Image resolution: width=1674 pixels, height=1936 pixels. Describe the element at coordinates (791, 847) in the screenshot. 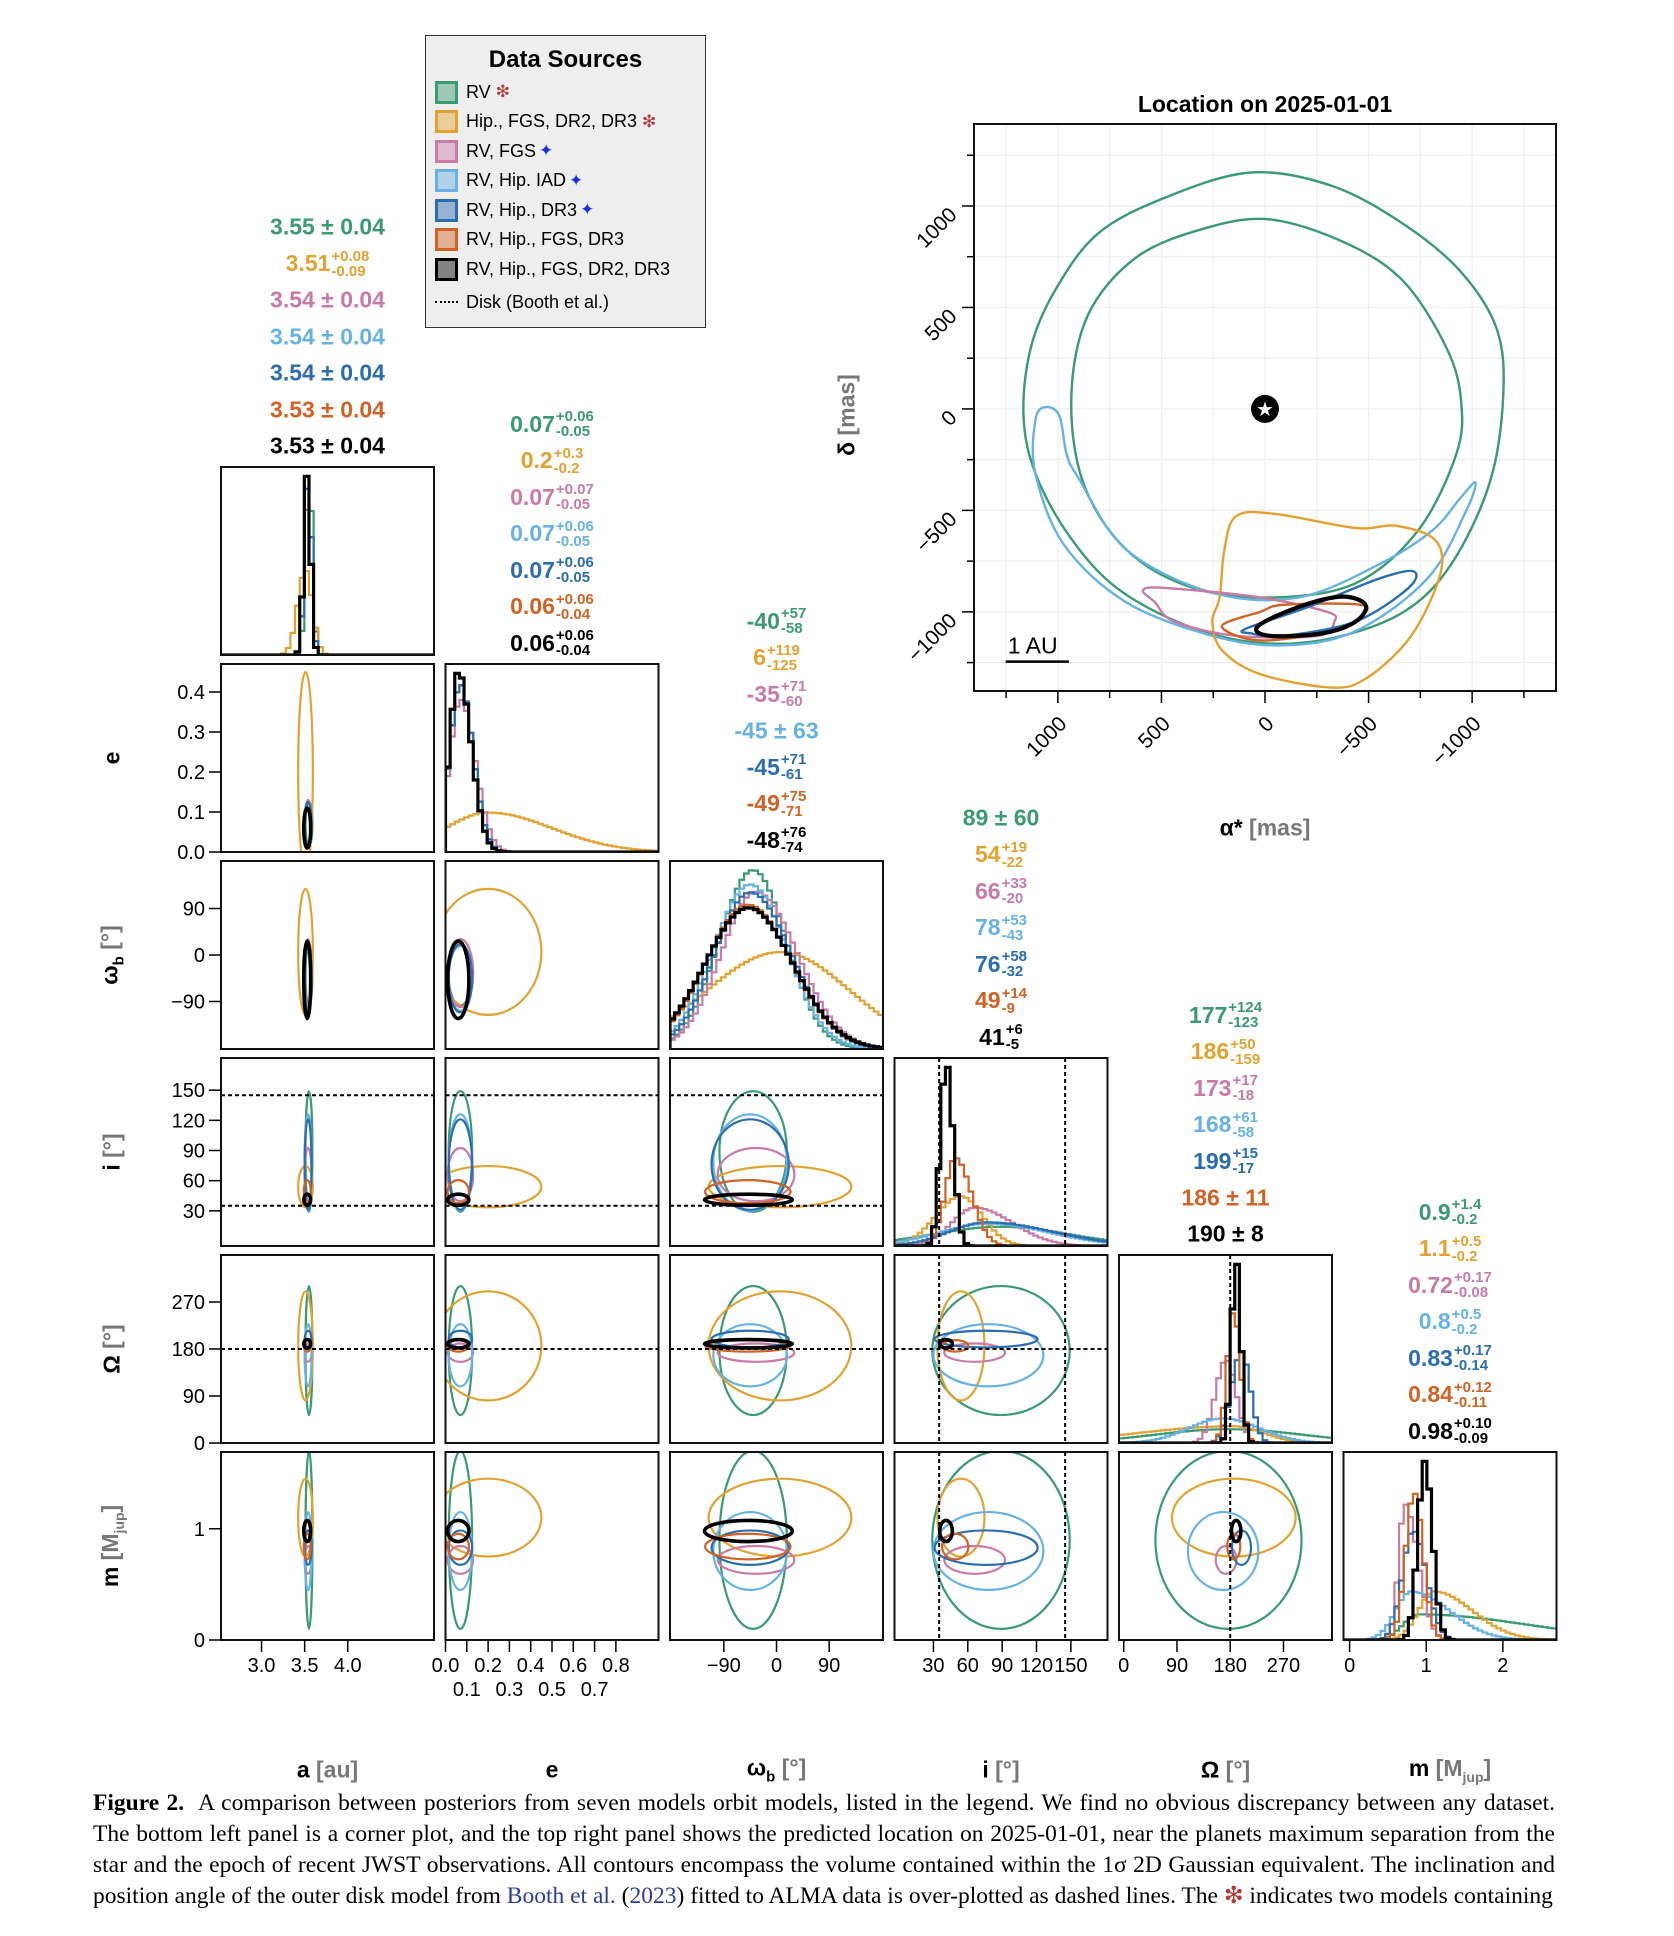

I see `stat-error-minus: -74` at that location.